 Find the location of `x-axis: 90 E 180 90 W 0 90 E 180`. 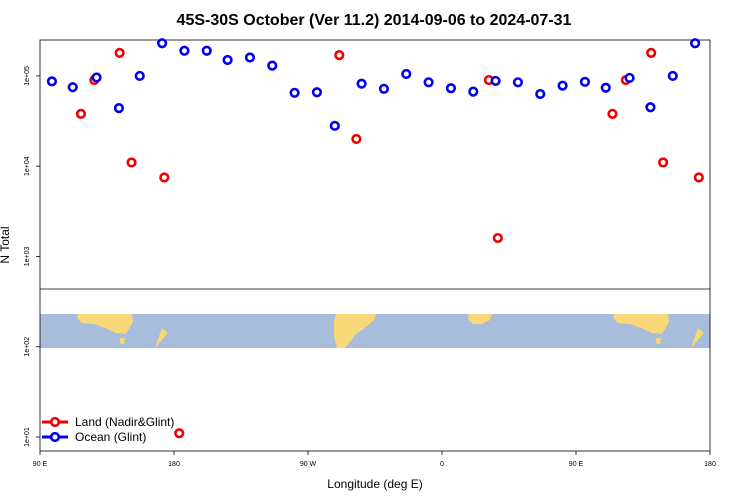

x-axis: 90 E 180 90 W 0 90 E 180 is located at coordinates (374, 459).